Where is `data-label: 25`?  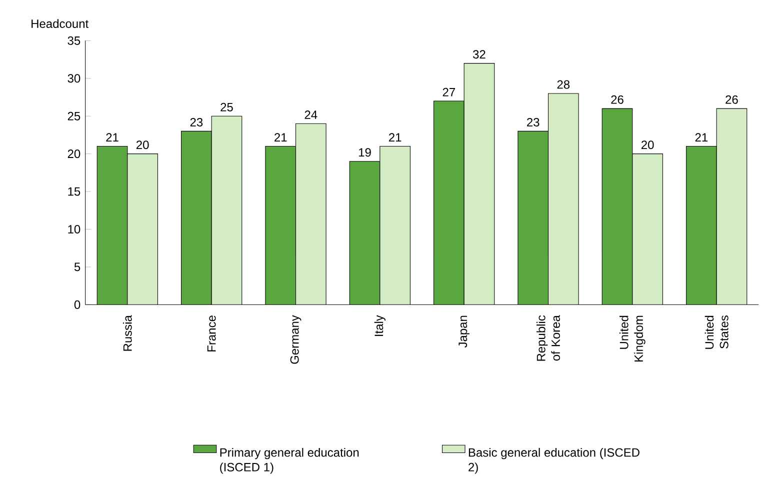 data-label: 25 is located at coordinates (226, 107).